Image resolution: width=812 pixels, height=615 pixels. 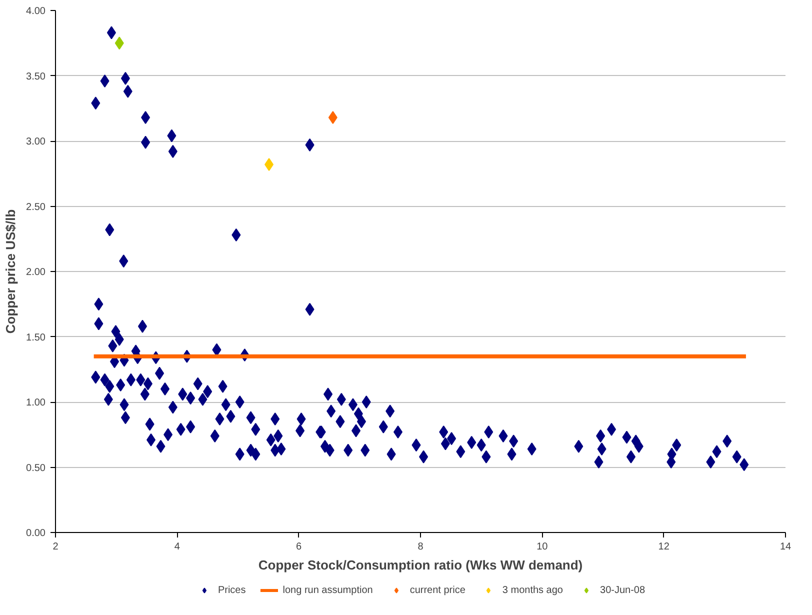 What do you see at coordinates (10, 271) in the screenshot?
I see `y-axis-title: Copper price US$/lb` at bounding box center [10, 271].